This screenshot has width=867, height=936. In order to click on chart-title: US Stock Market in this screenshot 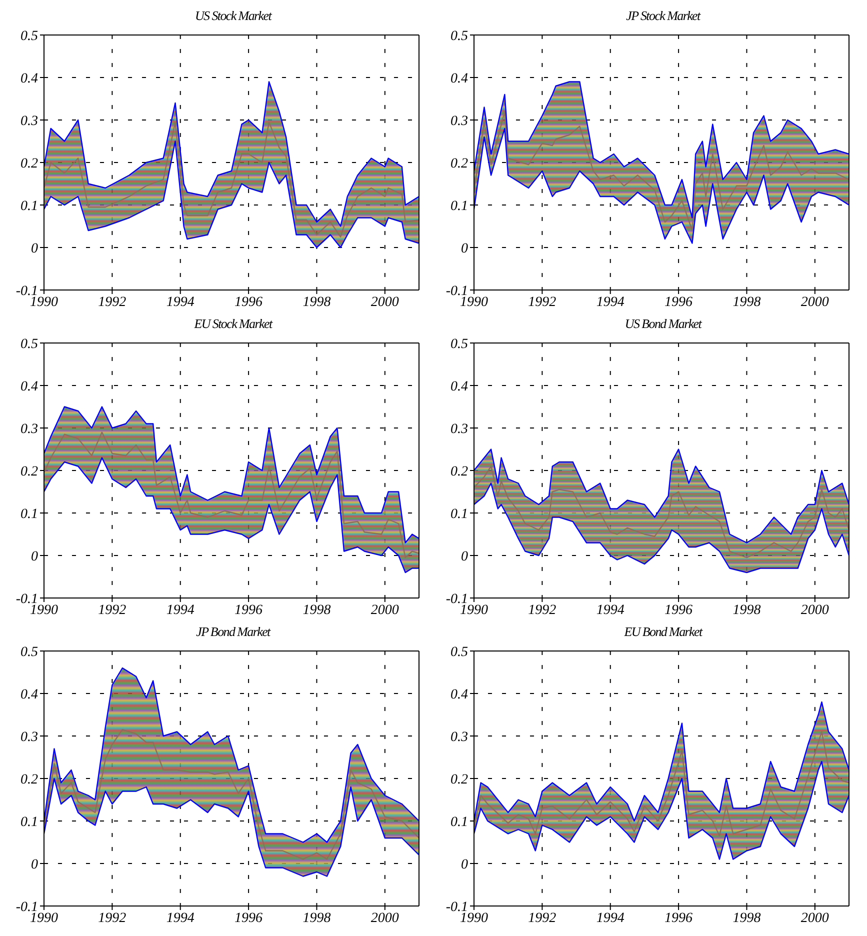, I will do `click(233, 16)`.